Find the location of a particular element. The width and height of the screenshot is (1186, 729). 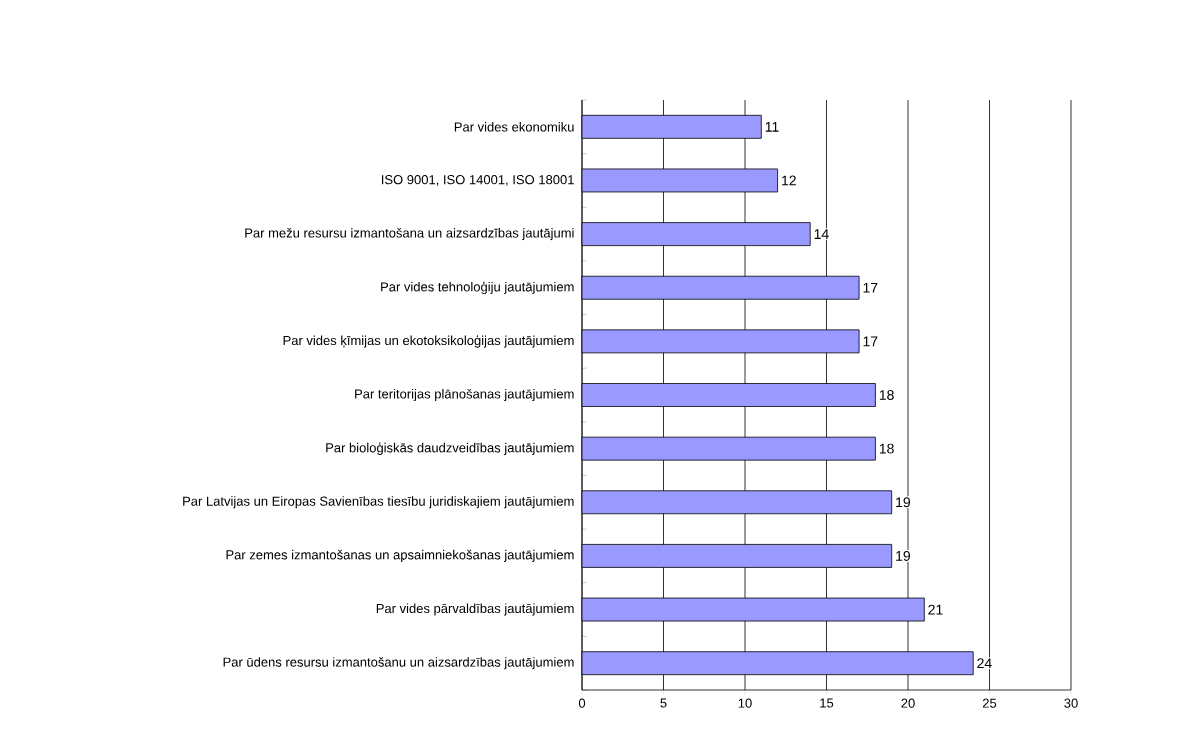

data-label: 24 is located at coordinates (984, 663).